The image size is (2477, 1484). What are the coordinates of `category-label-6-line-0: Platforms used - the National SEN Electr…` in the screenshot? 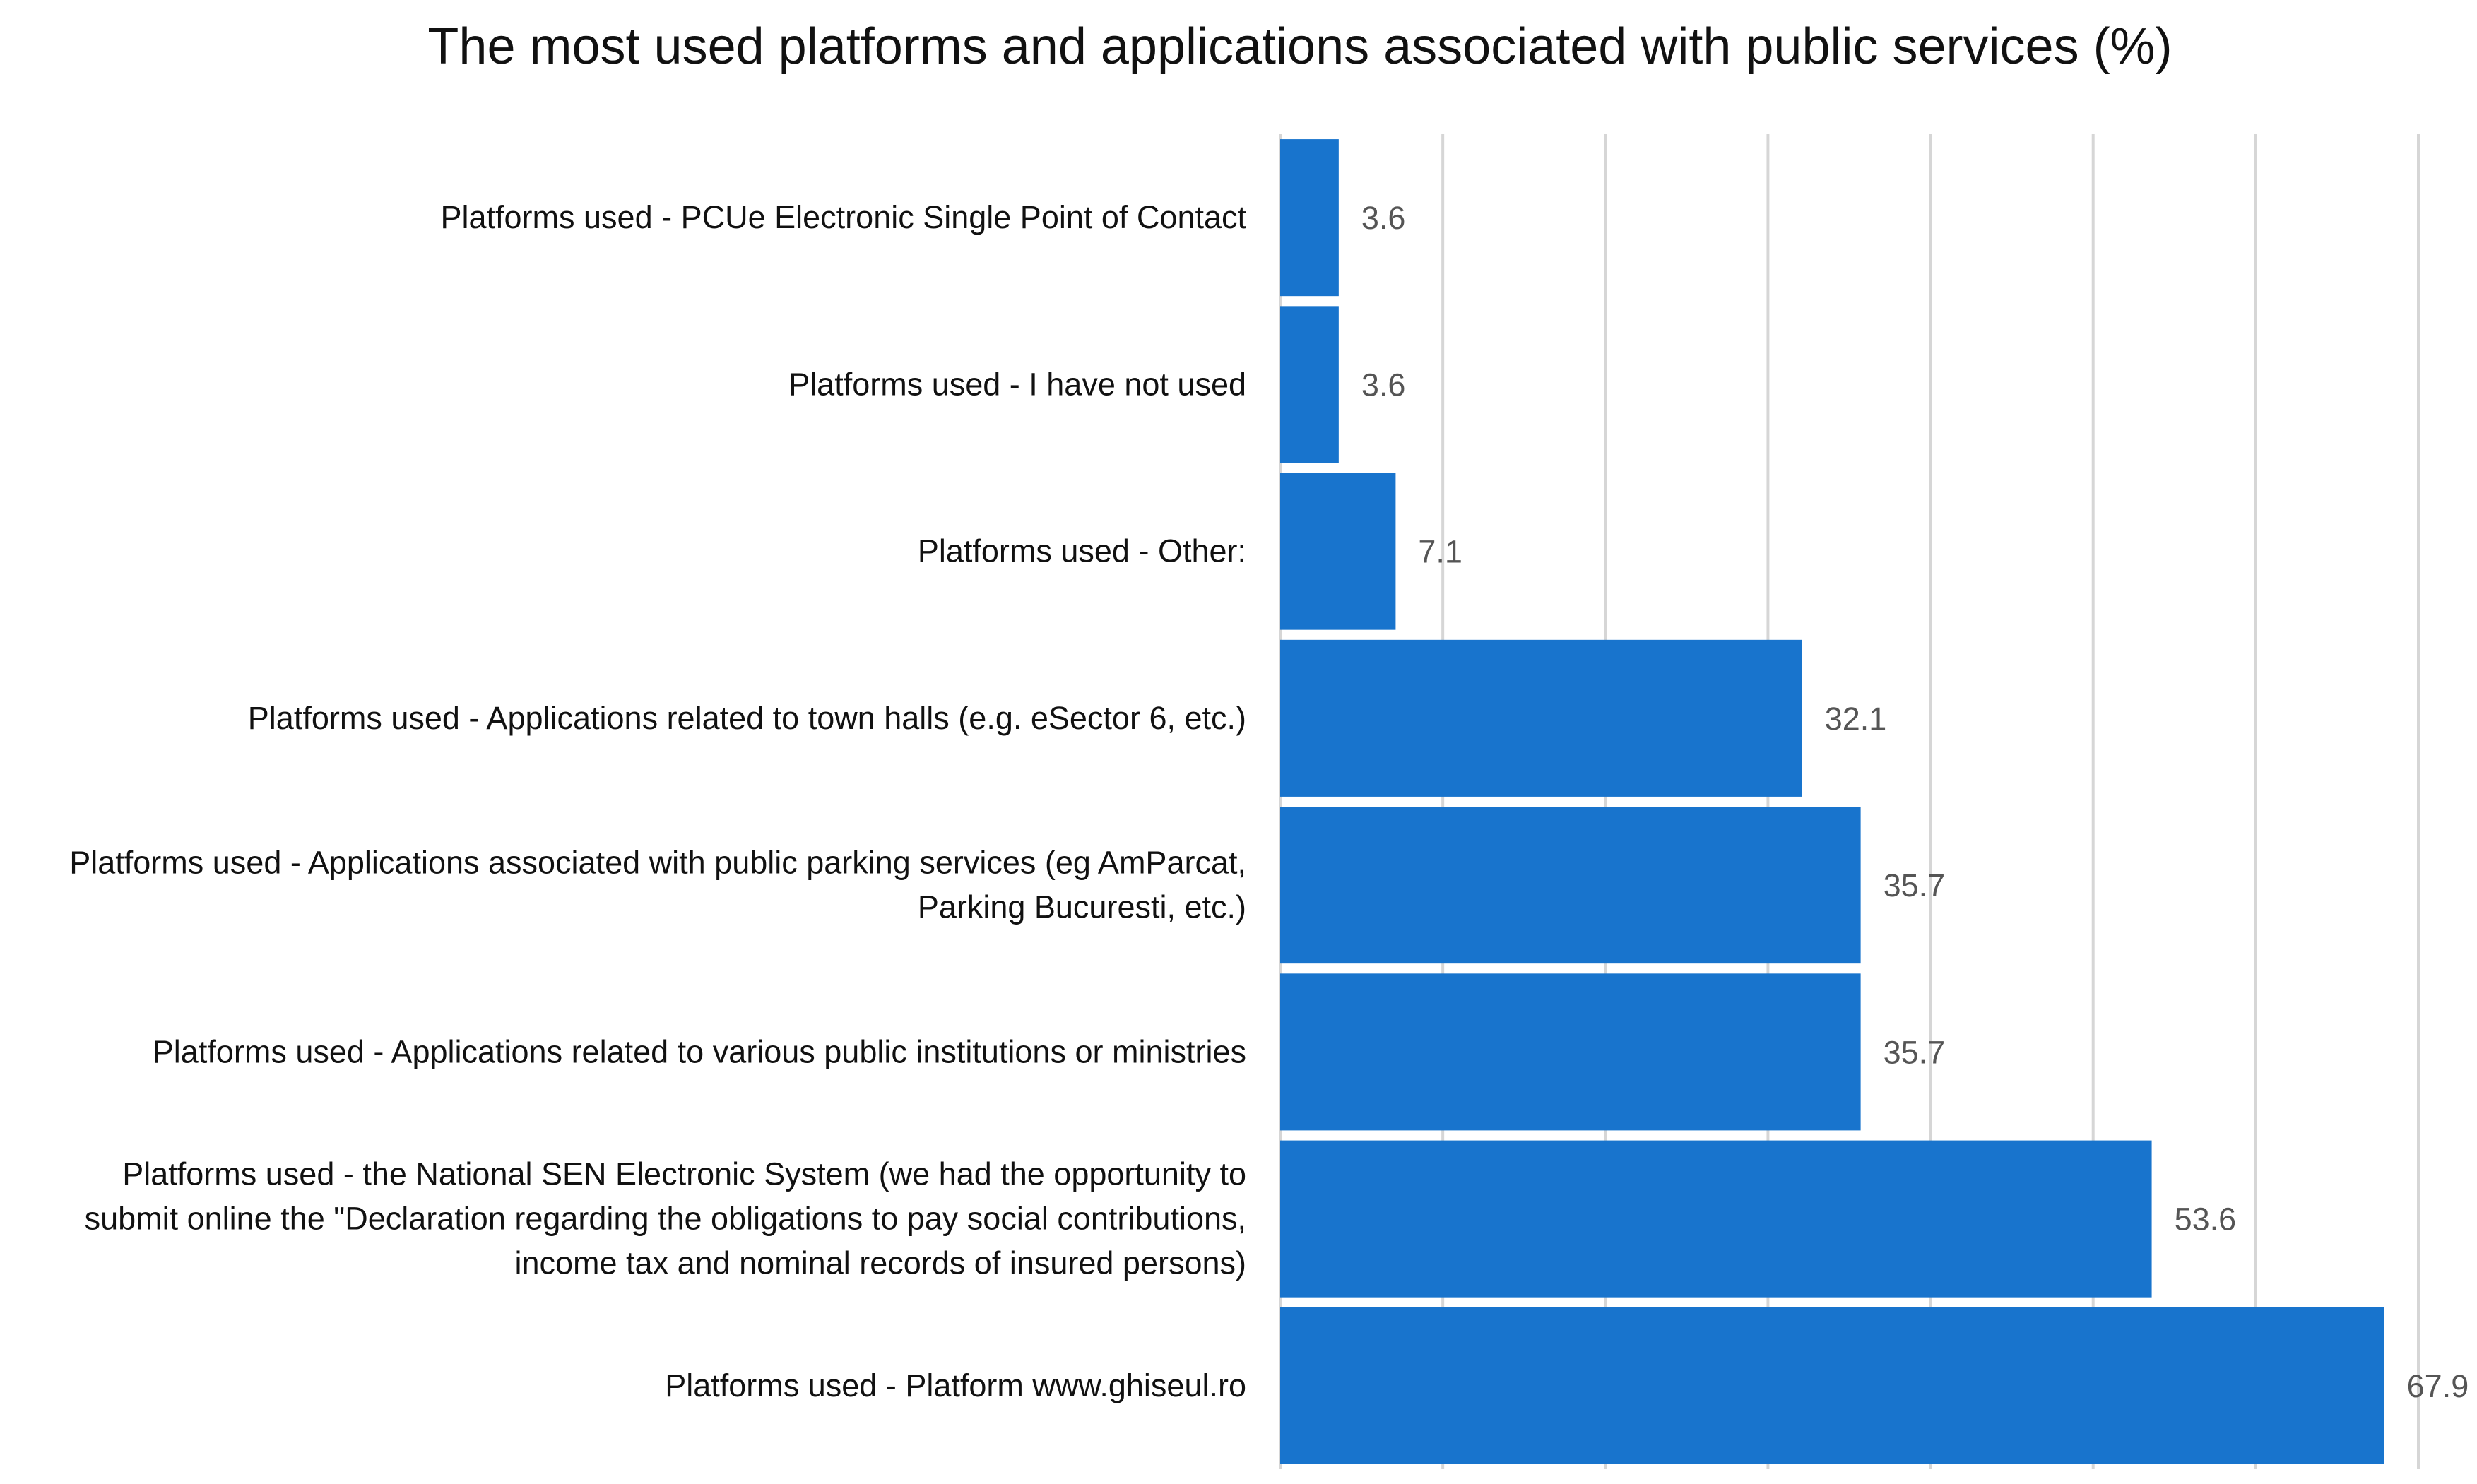 It's located at (684, 1174).